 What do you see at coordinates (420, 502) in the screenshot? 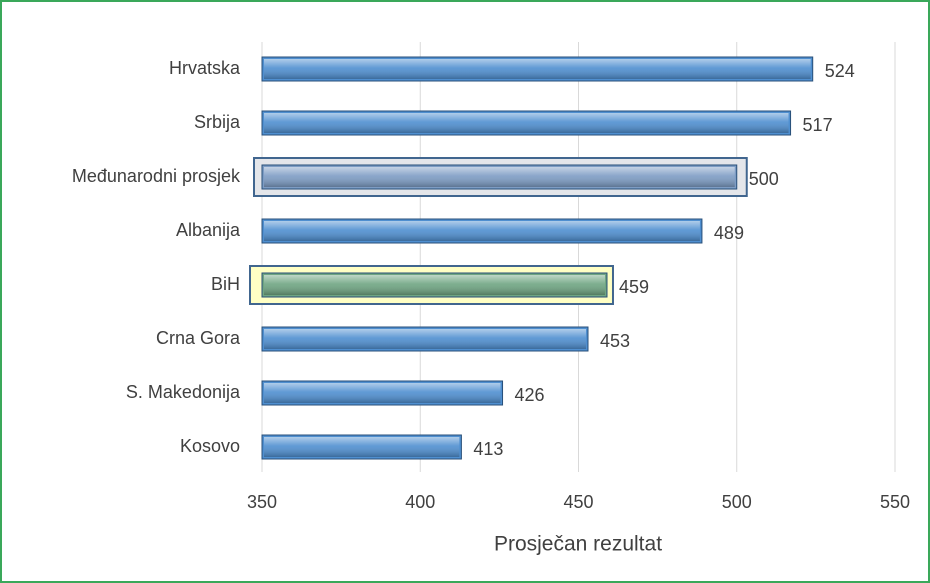
I see `x-tick-label: 400` at bounding box center [420, 502].